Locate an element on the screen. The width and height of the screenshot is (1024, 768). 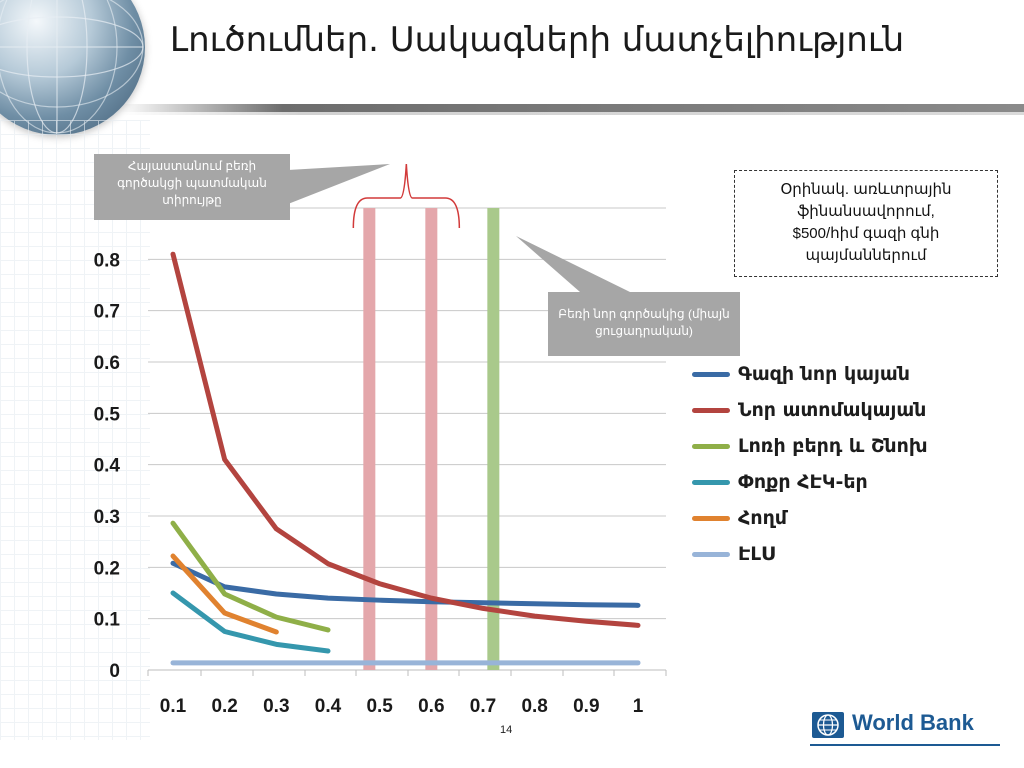
world-bank-logo: World Bank is located at coordinates (905, 727).